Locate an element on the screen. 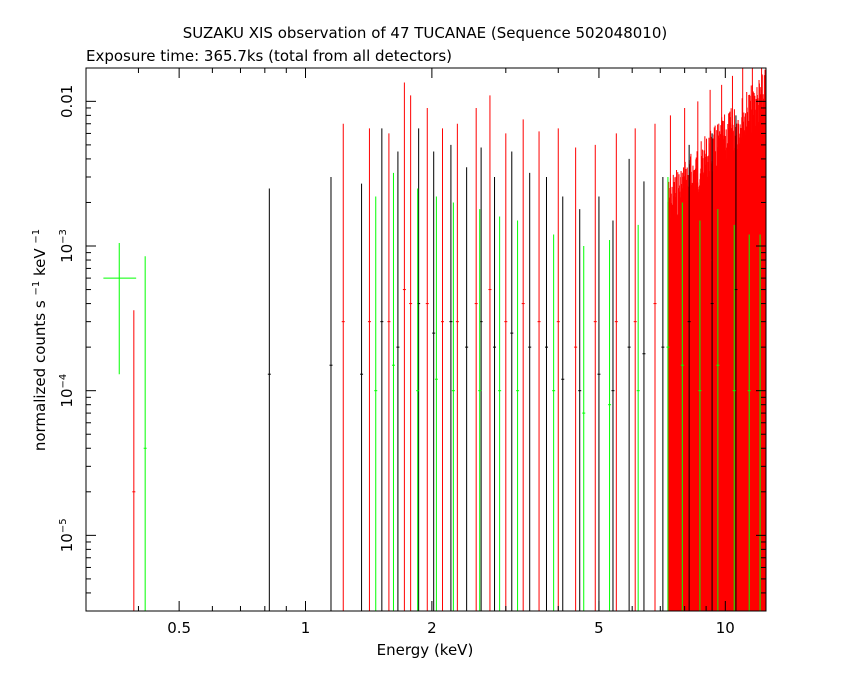  y-tick-label: 10−5 is located at coordinates (67, 535).